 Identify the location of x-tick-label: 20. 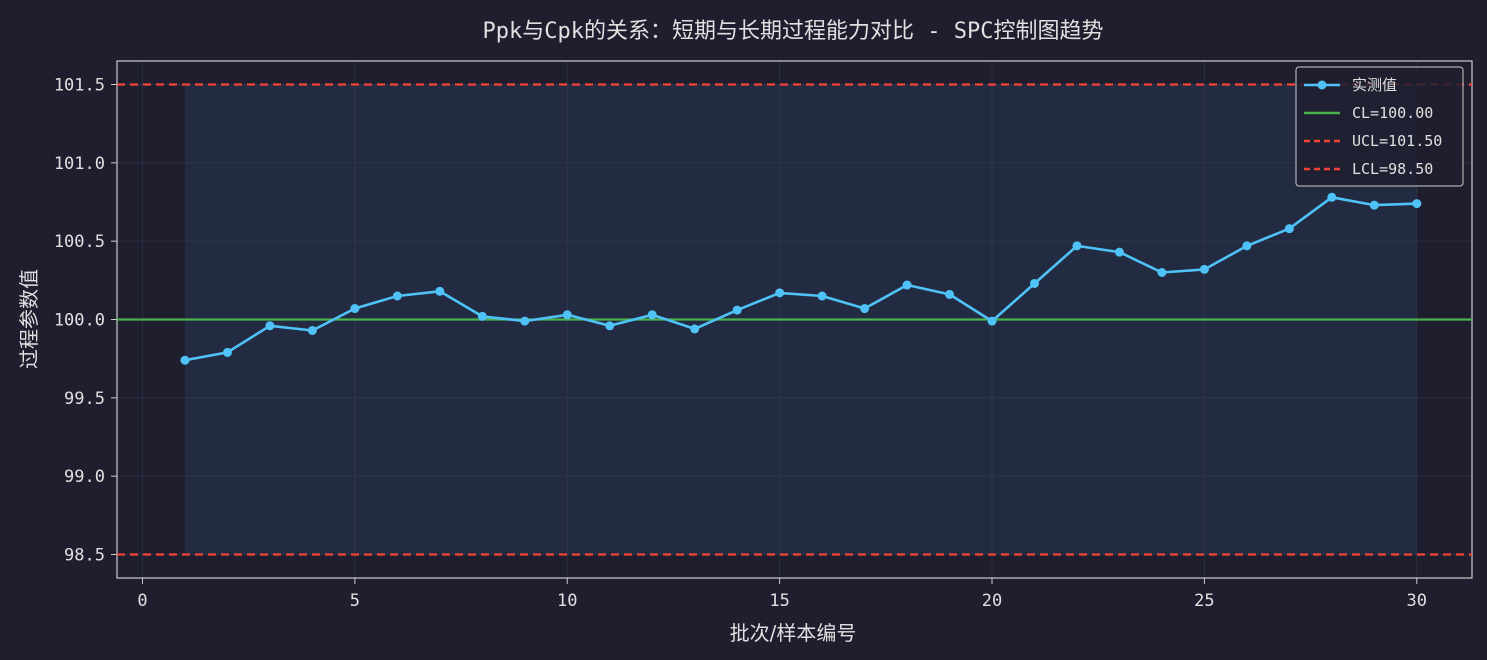
(992, 601).